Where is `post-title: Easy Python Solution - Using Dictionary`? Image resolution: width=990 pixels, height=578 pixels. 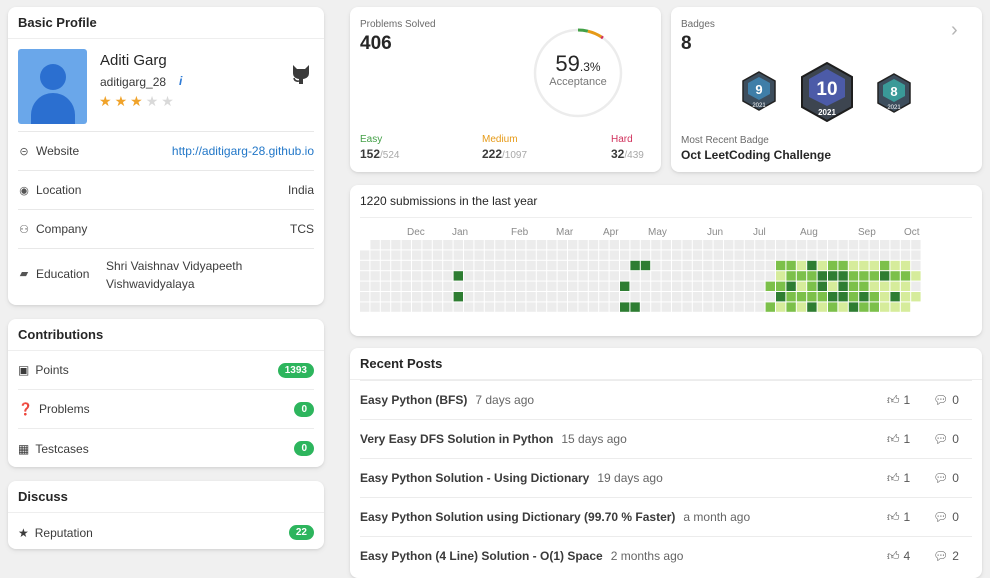
post-title: Easy Python Solution - Using Dictionary is located at coordinates (475, 478).